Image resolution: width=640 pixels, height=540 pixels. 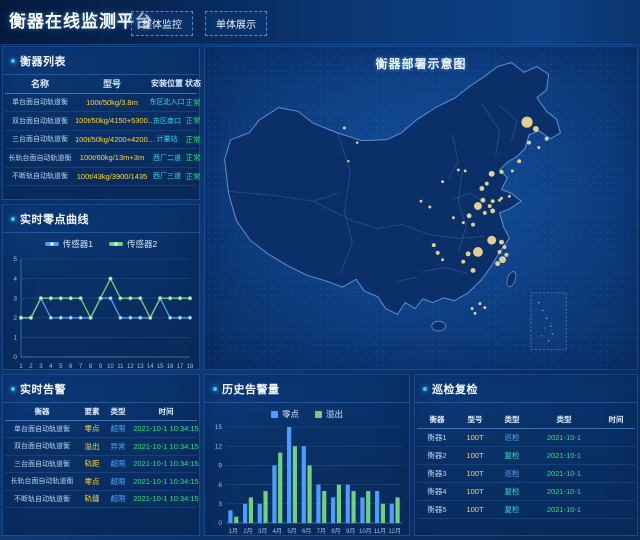 What do you see at coordinates (42, 429) in the screenshot?
I see `alarm-device: 单台面自动轨道衡` at bounding box center [42, 429].